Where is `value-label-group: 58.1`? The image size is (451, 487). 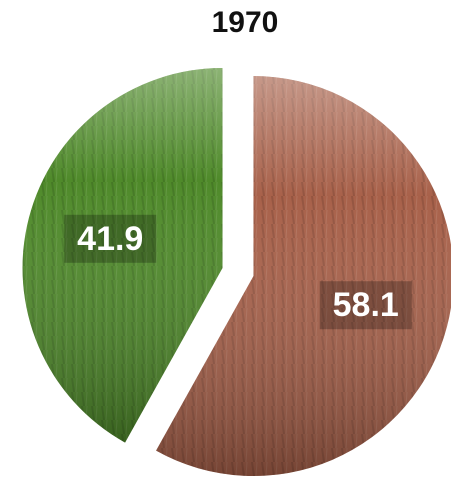
value-label-group: 58.1 is located at coordinates (365, 305).